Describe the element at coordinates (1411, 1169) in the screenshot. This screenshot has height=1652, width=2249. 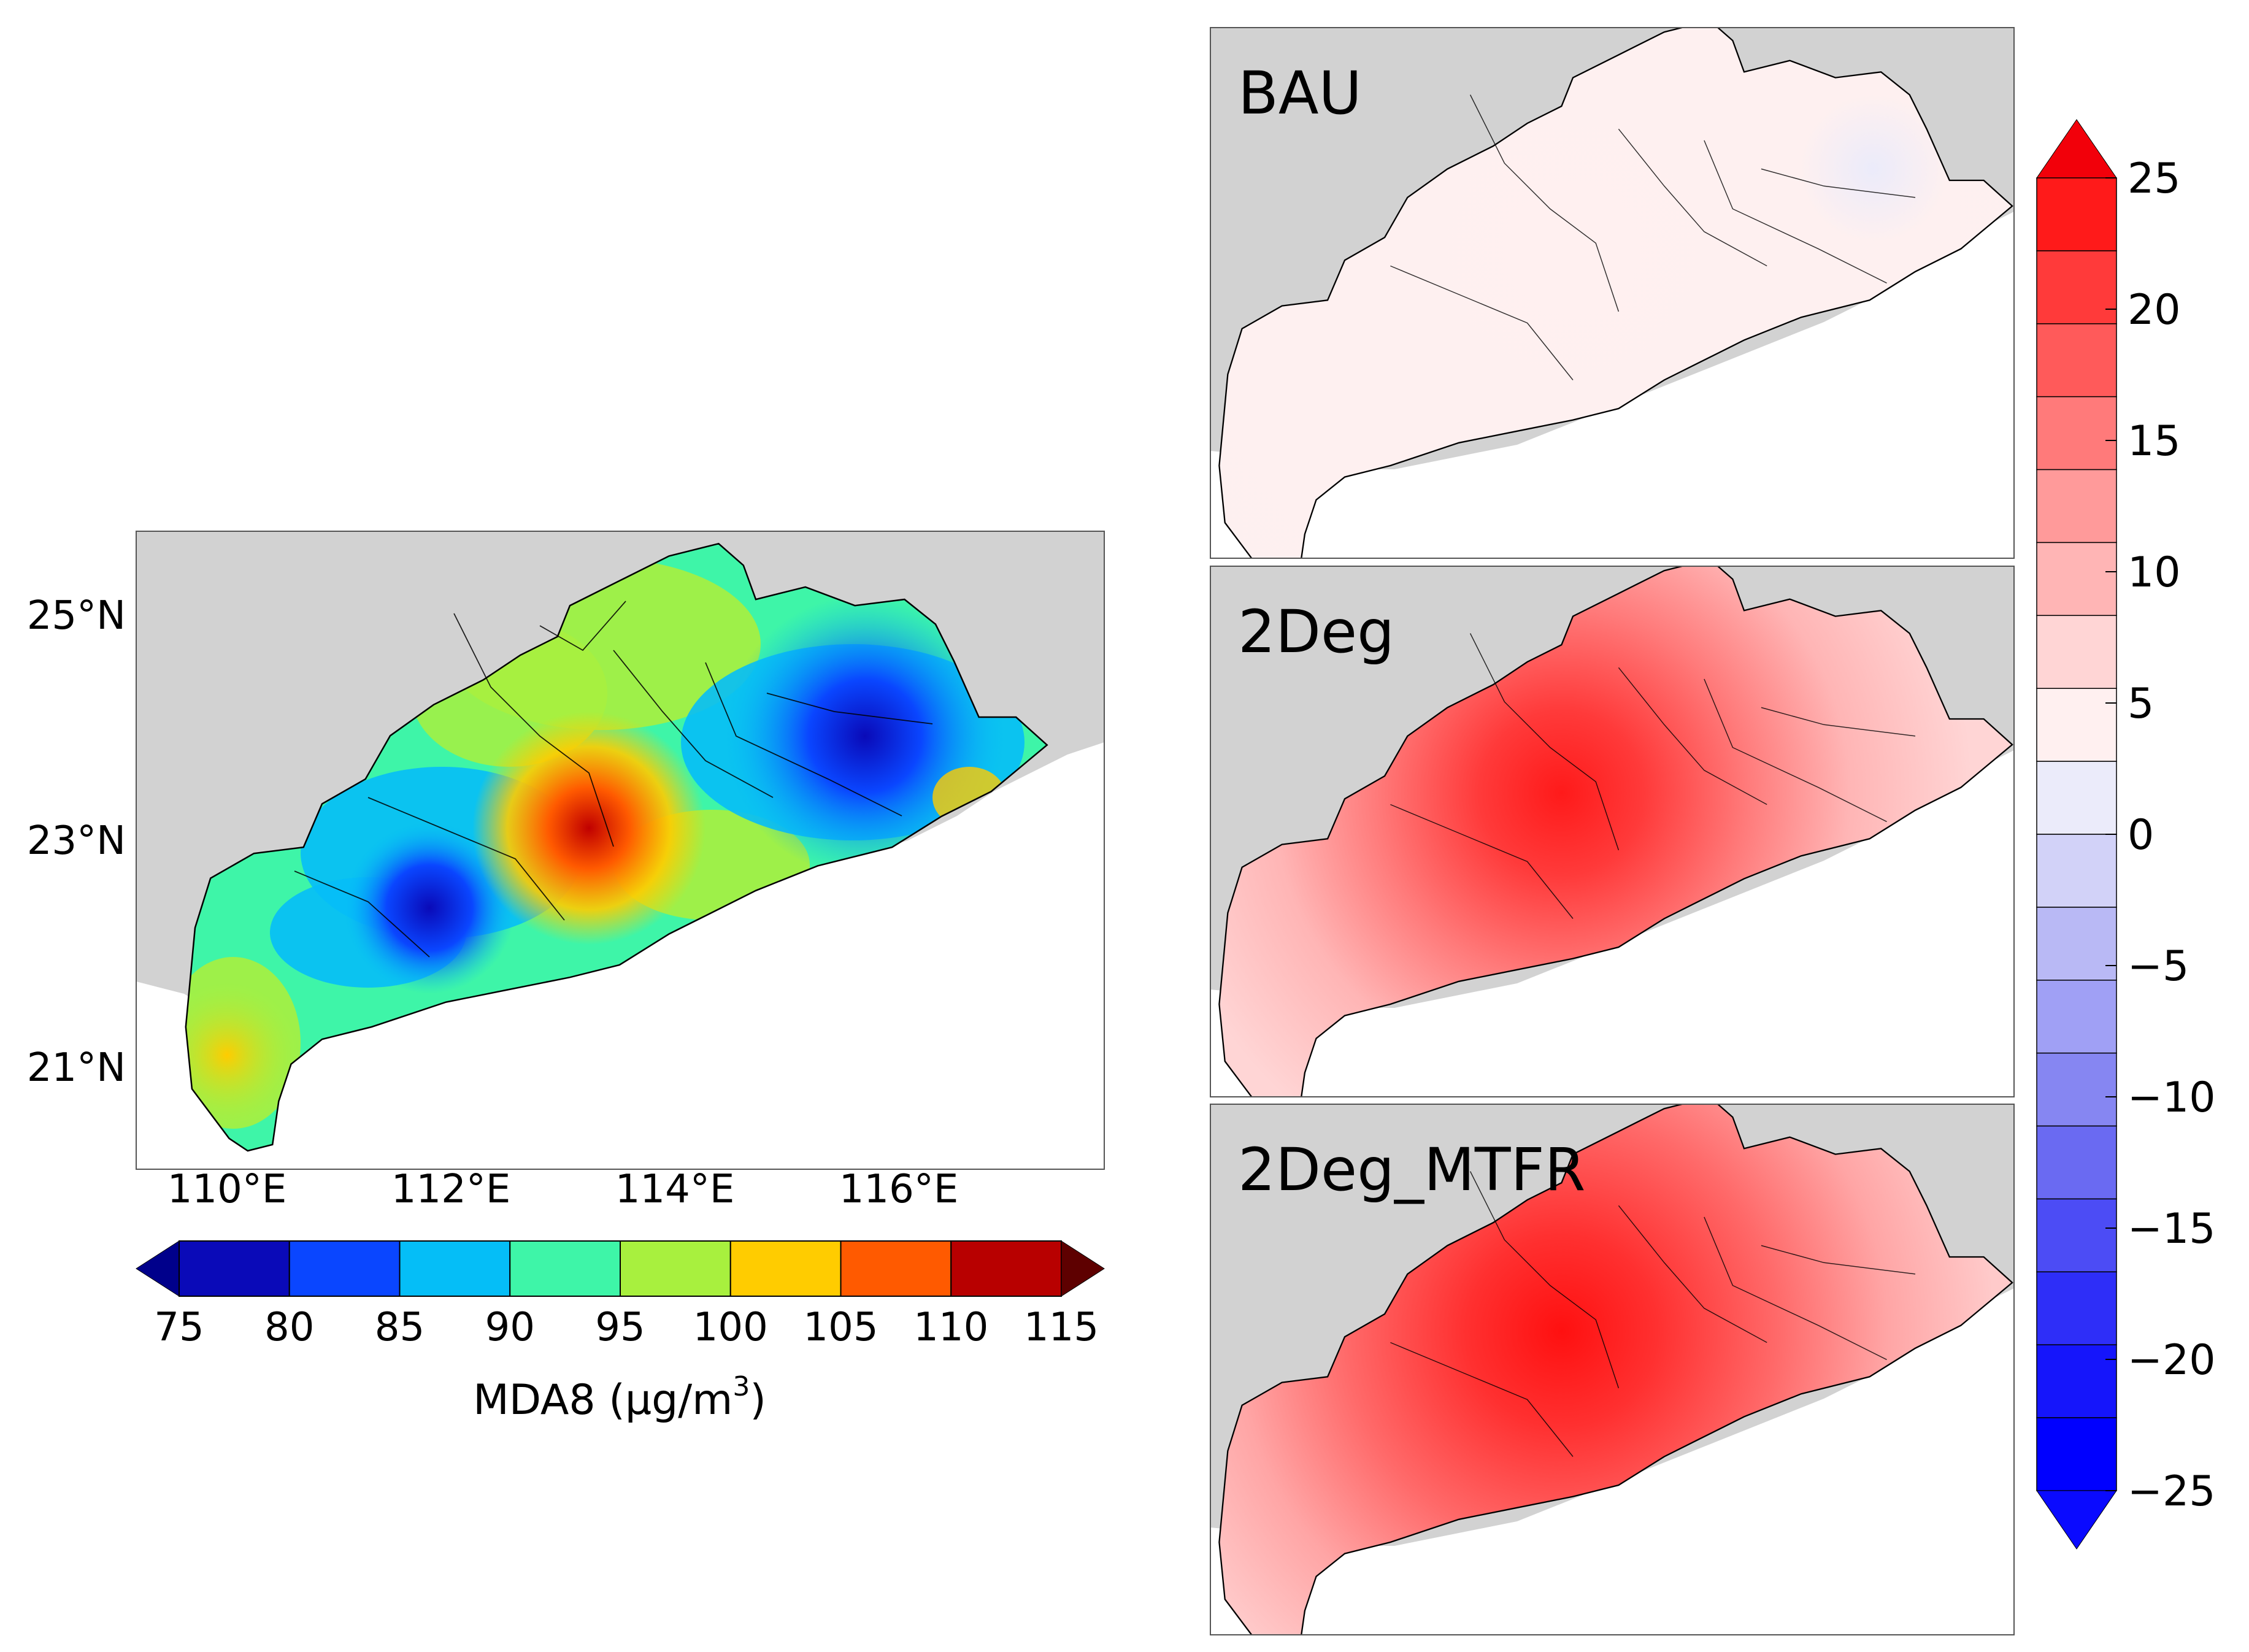
I see `panel-label-2deg-mtfr: 2Deg_MTFR` at that location.